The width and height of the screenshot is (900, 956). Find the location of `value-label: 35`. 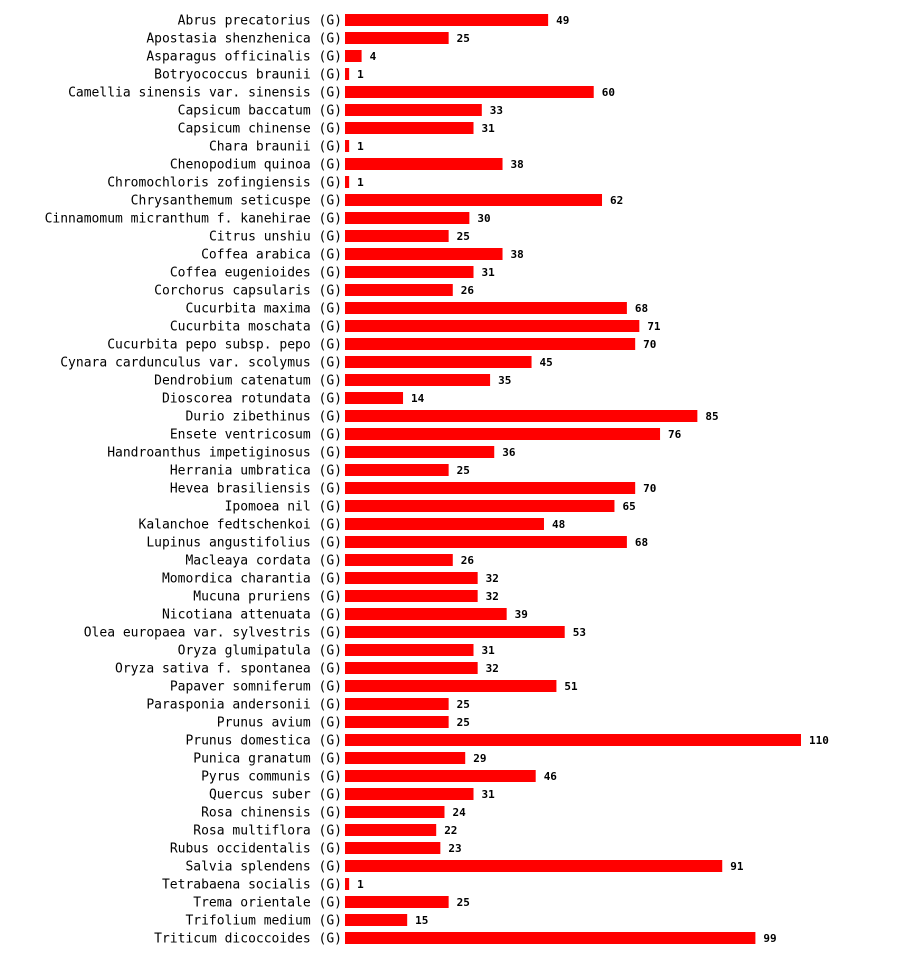

value-label: 35 is located at coordinates (504, 380).